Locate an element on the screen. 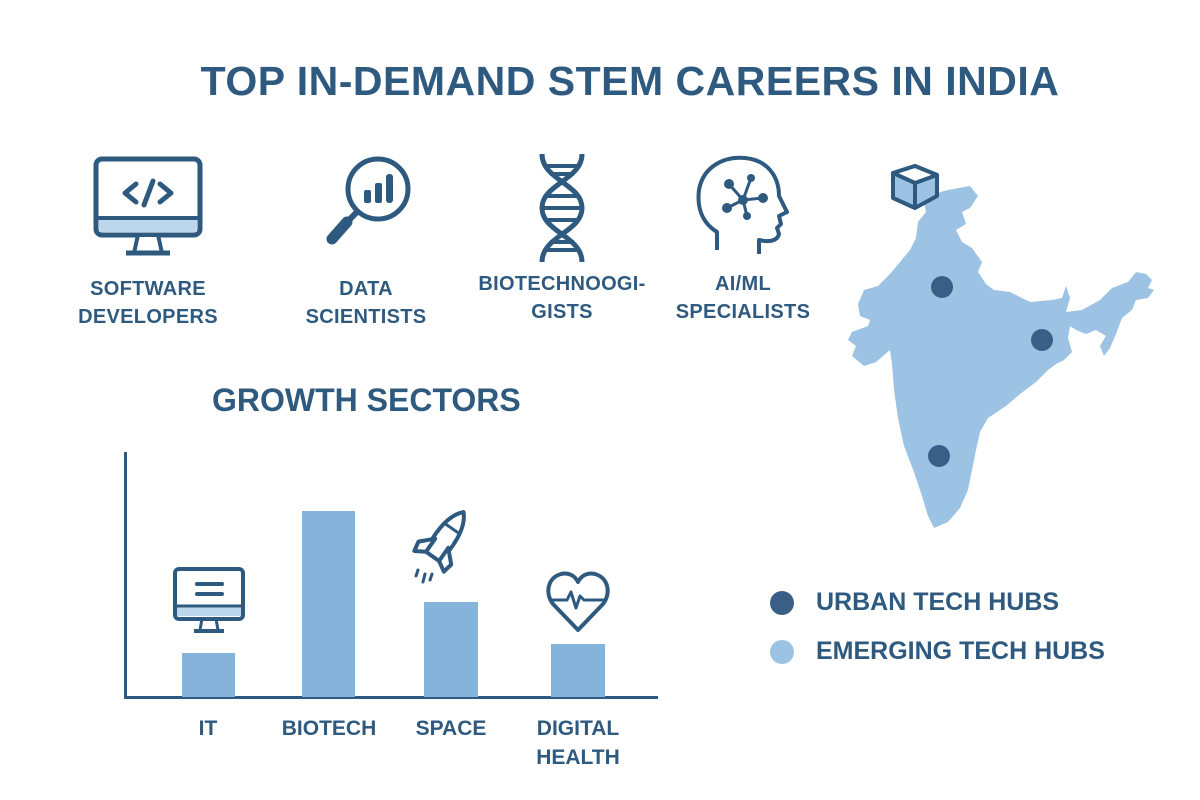 The height and width of the screenshot is (800, 1200). career-label: SCIENTISTS is located at coordinates (366, 317).